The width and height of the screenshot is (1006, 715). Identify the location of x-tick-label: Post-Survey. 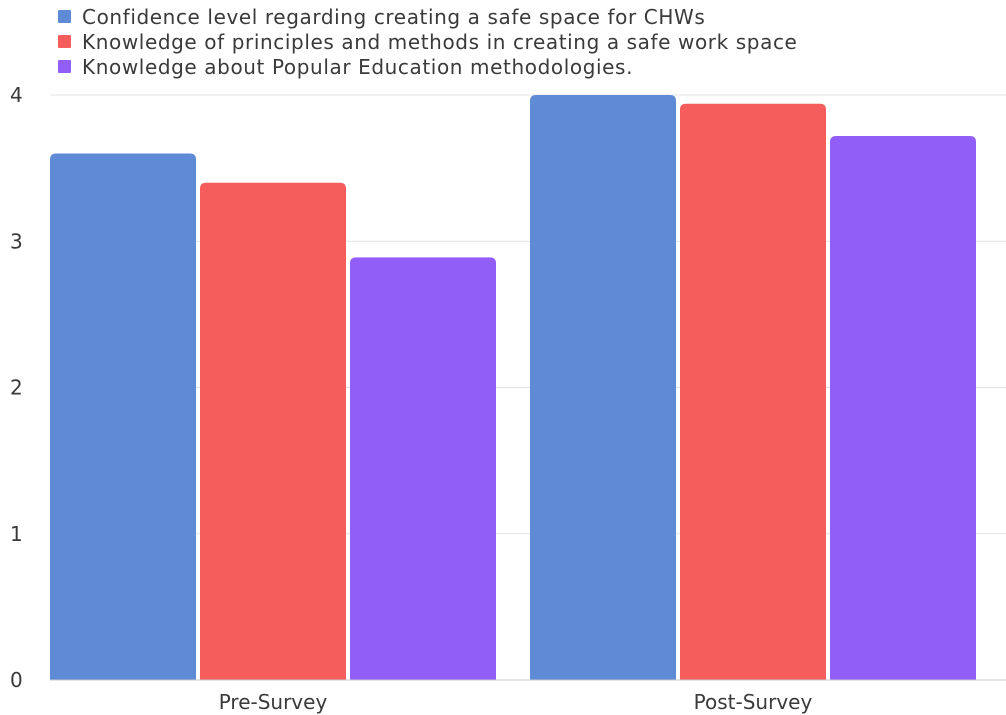
(753, 702).